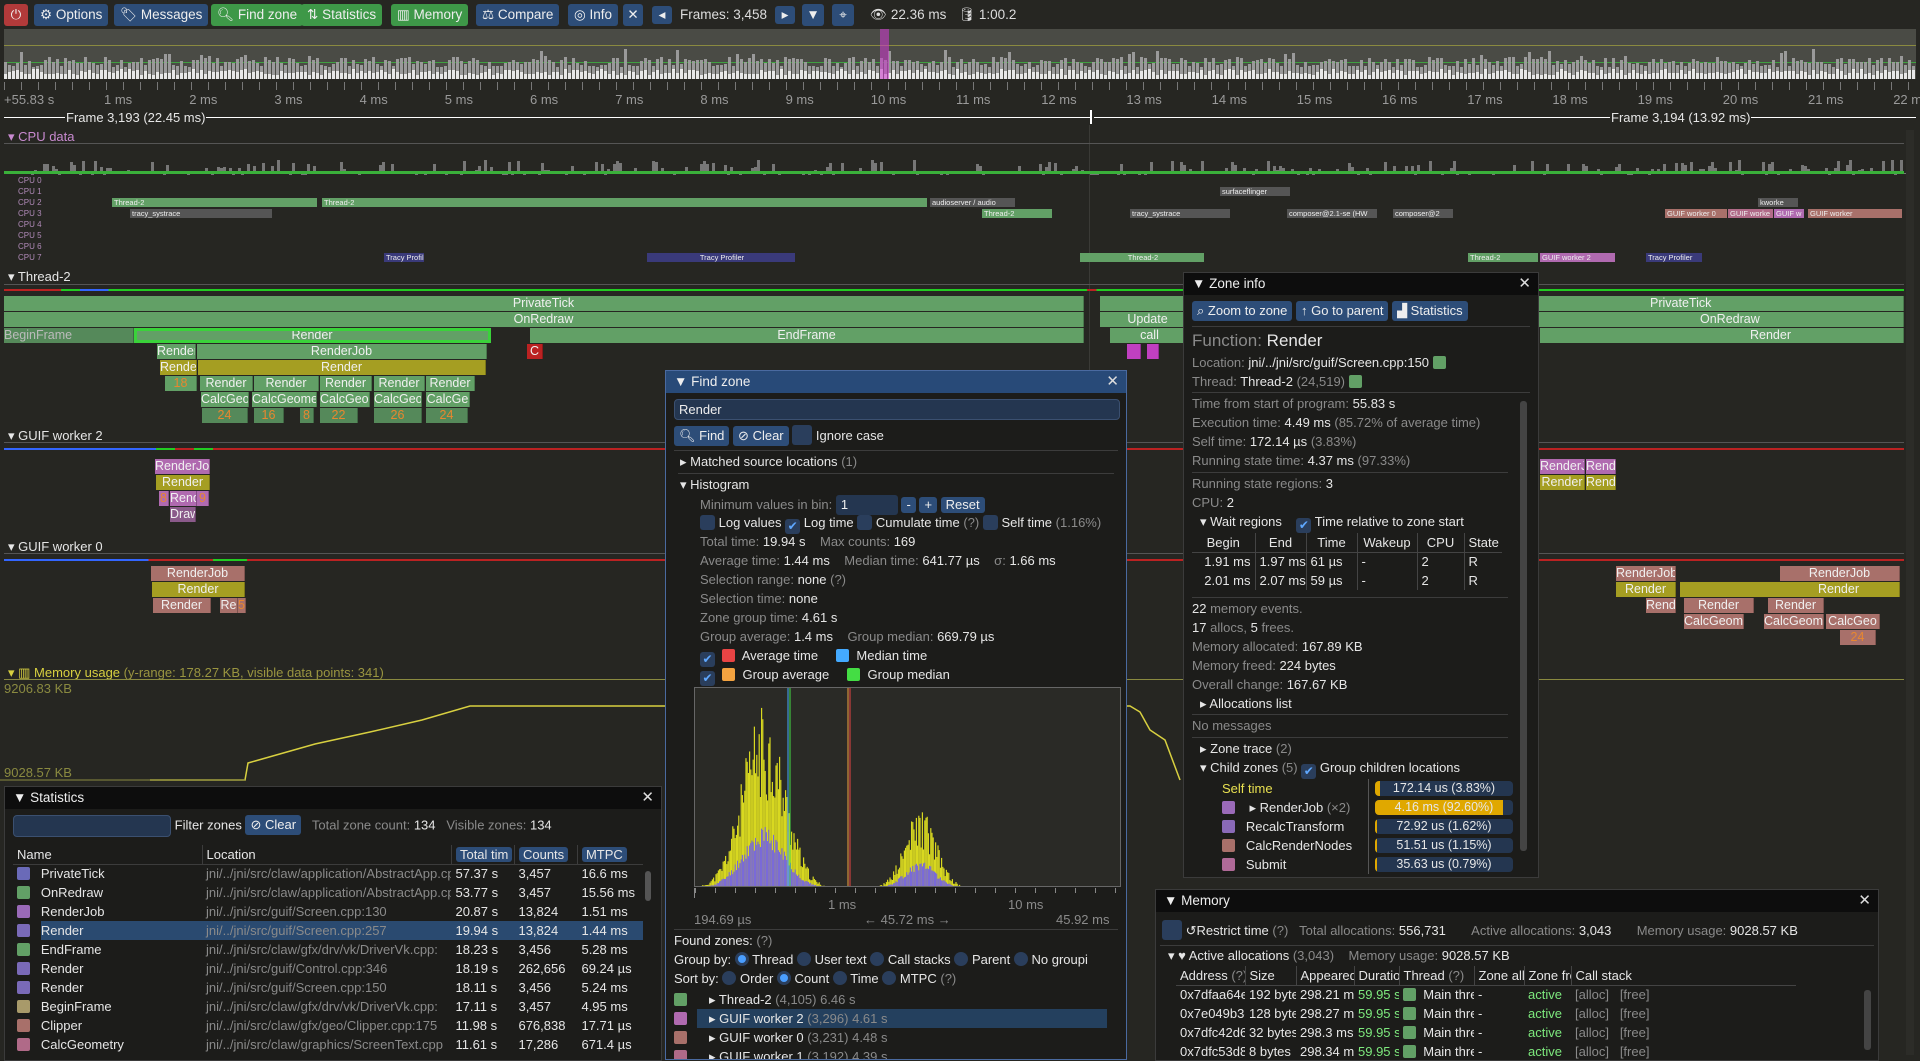  What do you see at coordinates (961, 959) in the screenshot?
I see `group-parent-radio` at bounding box center [961, 959].